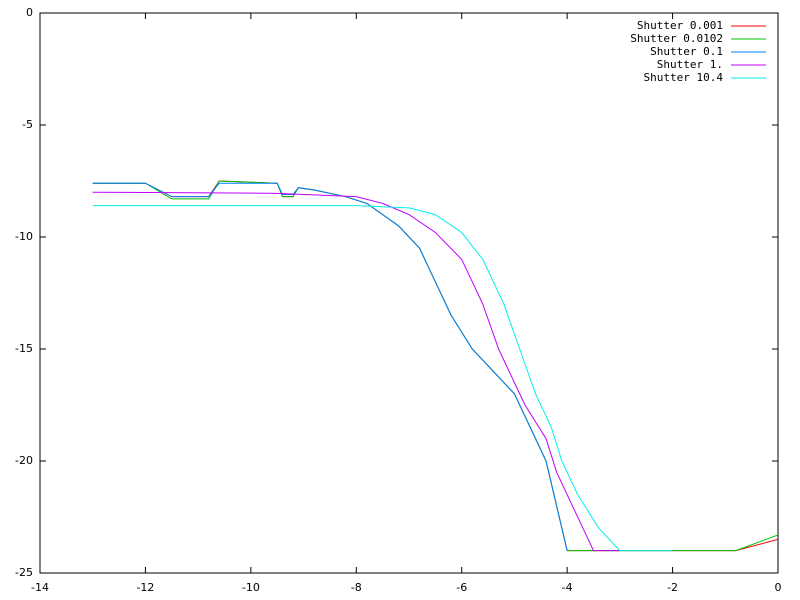 Image resolution: width=800 pixels, height=600 pixels. I want to click on x-tick-label: -12, so click(145, 587).